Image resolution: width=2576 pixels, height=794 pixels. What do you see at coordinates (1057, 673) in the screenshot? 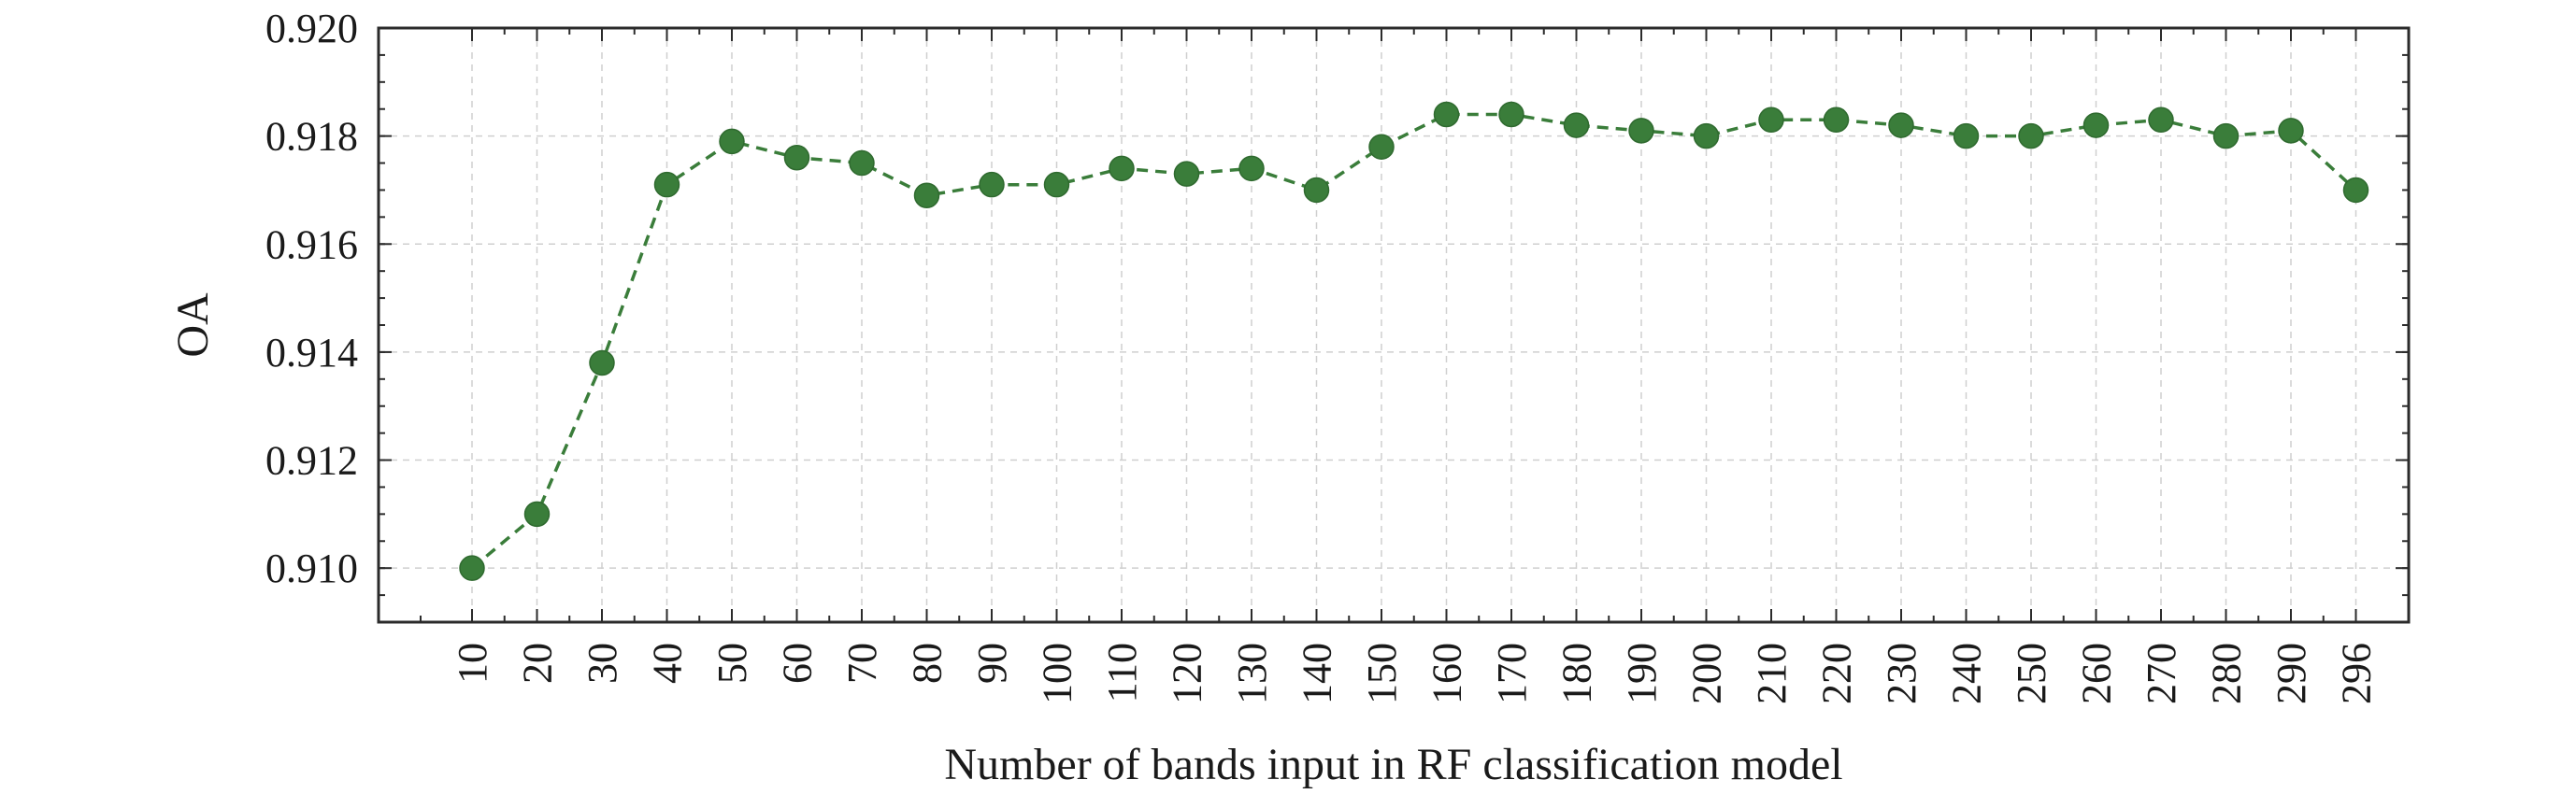
I see `x-tick-label: 100` at bounding box center [1057, 673].